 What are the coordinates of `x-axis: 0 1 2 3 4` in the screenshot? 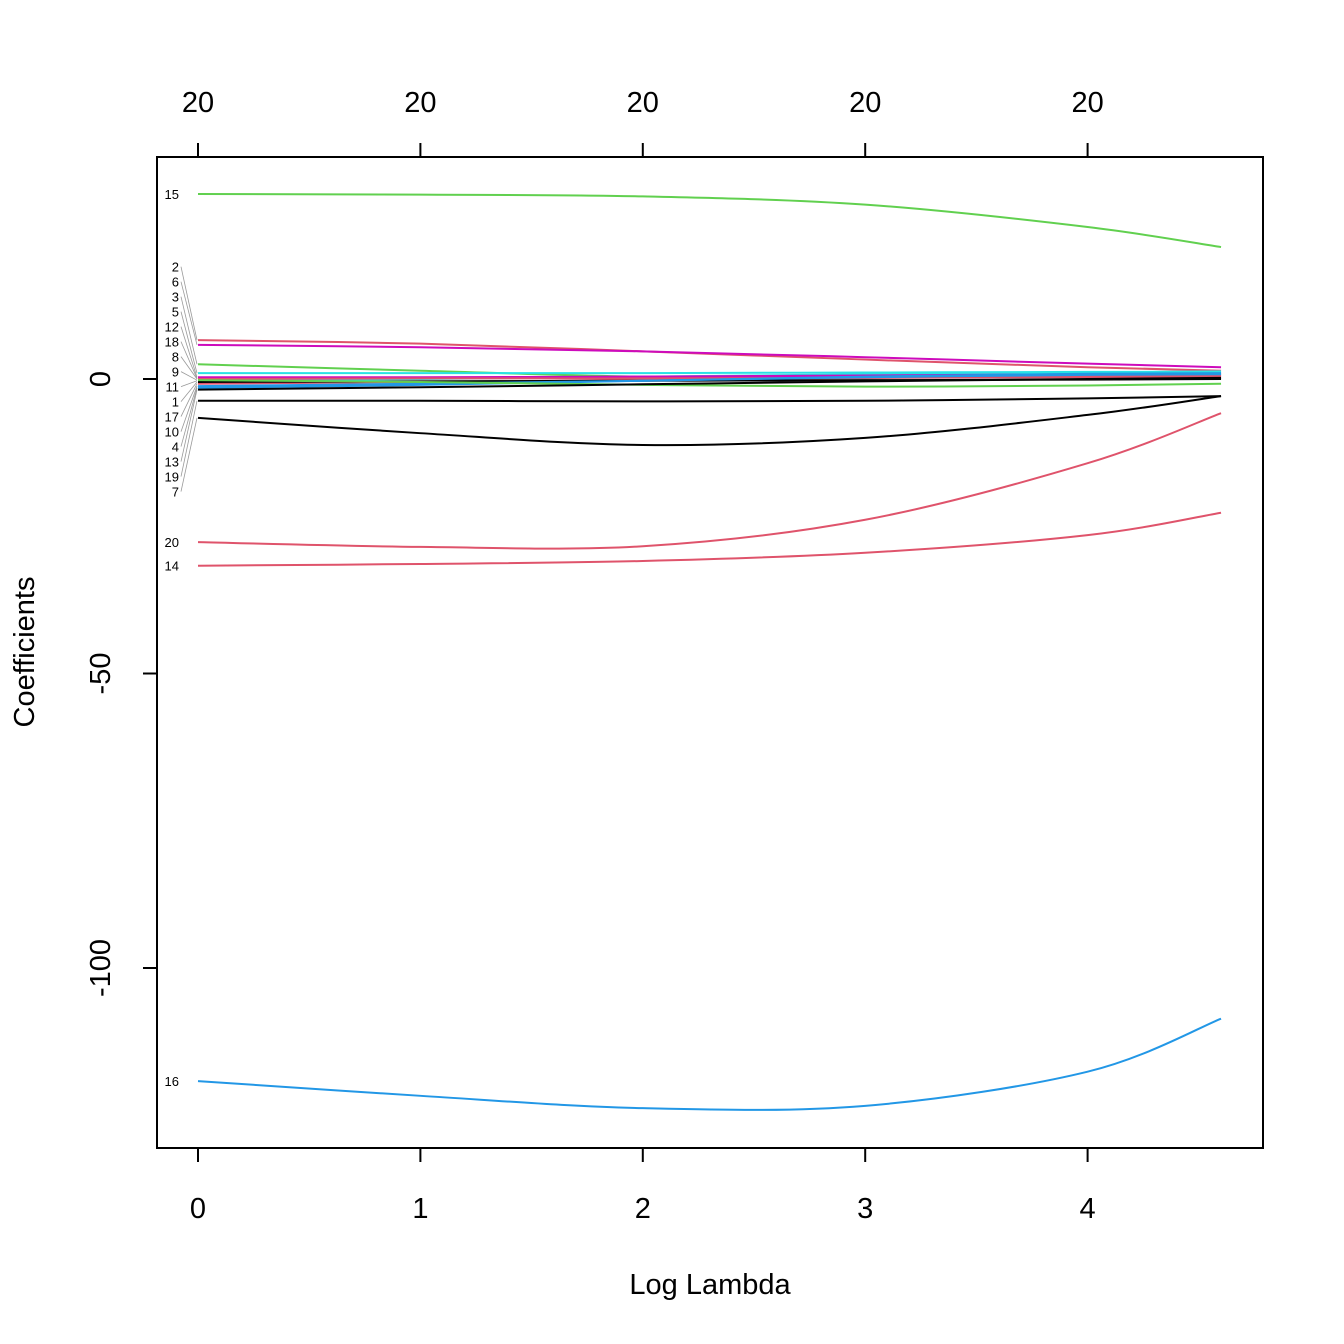 It's located at (643, 1186).